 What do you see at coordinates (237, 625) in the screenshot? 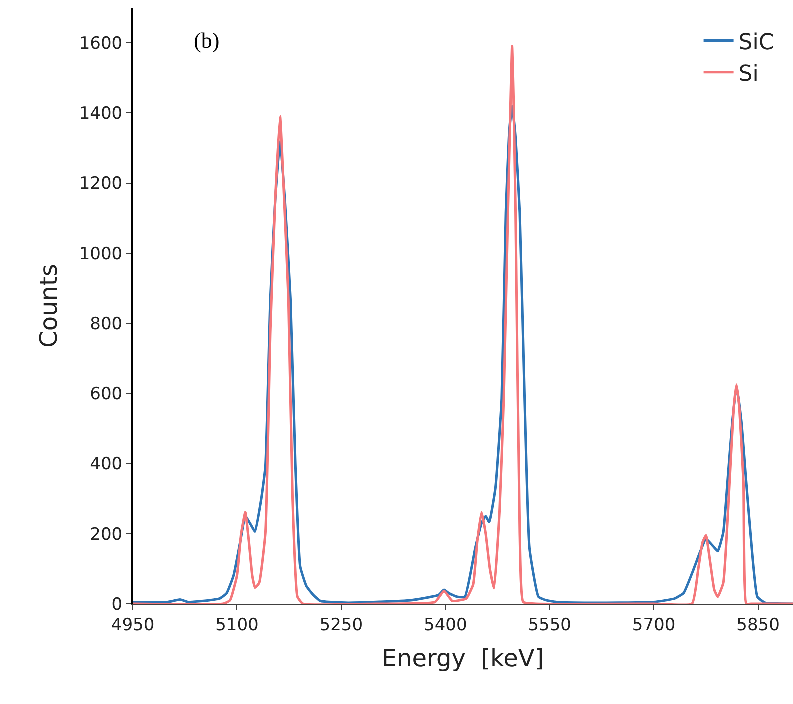
I see `x-tick-label: 5100` at bounding box center [237, 625].